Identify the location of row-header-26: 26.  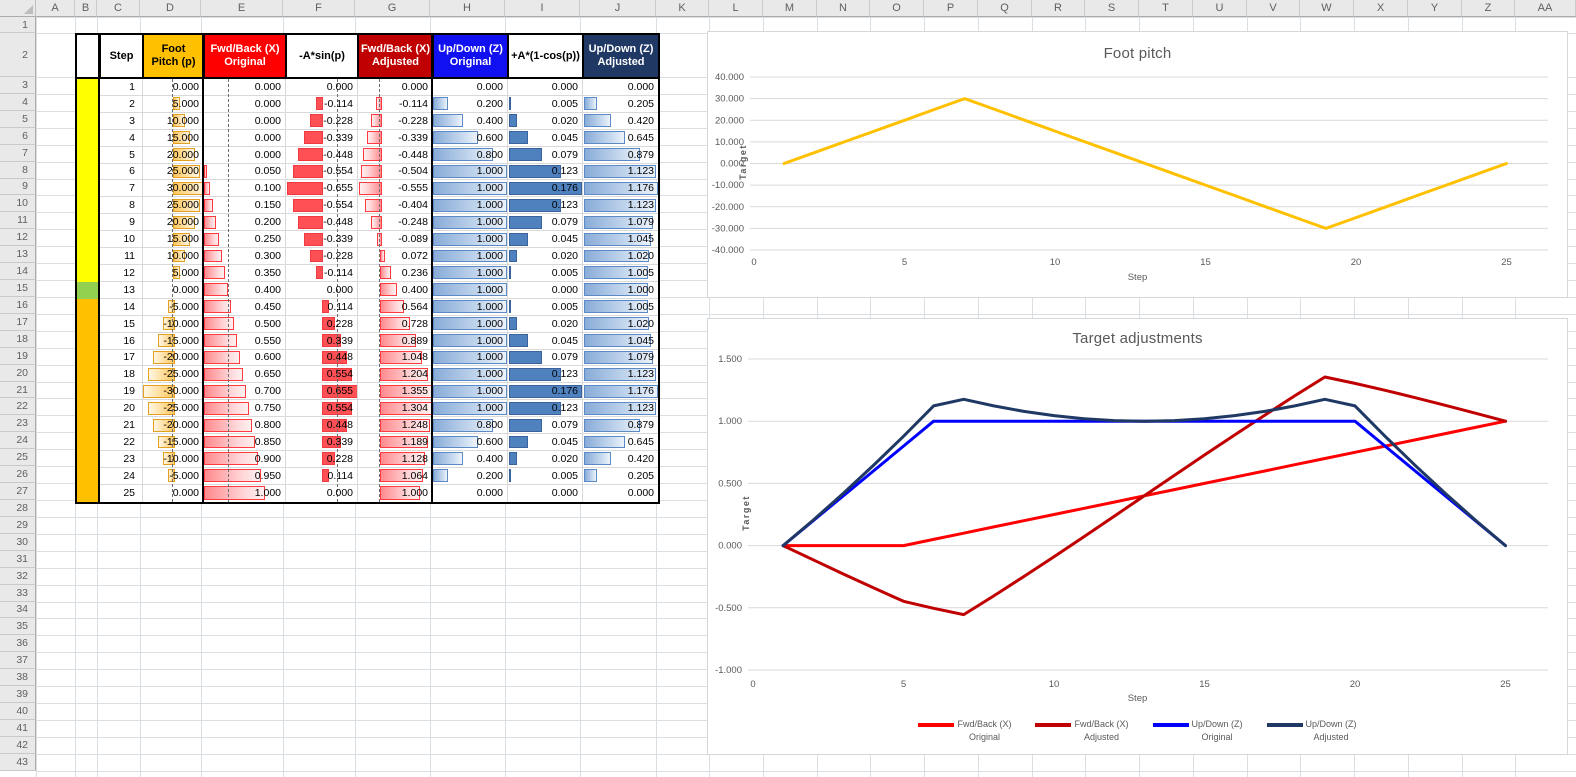
(18, 475).